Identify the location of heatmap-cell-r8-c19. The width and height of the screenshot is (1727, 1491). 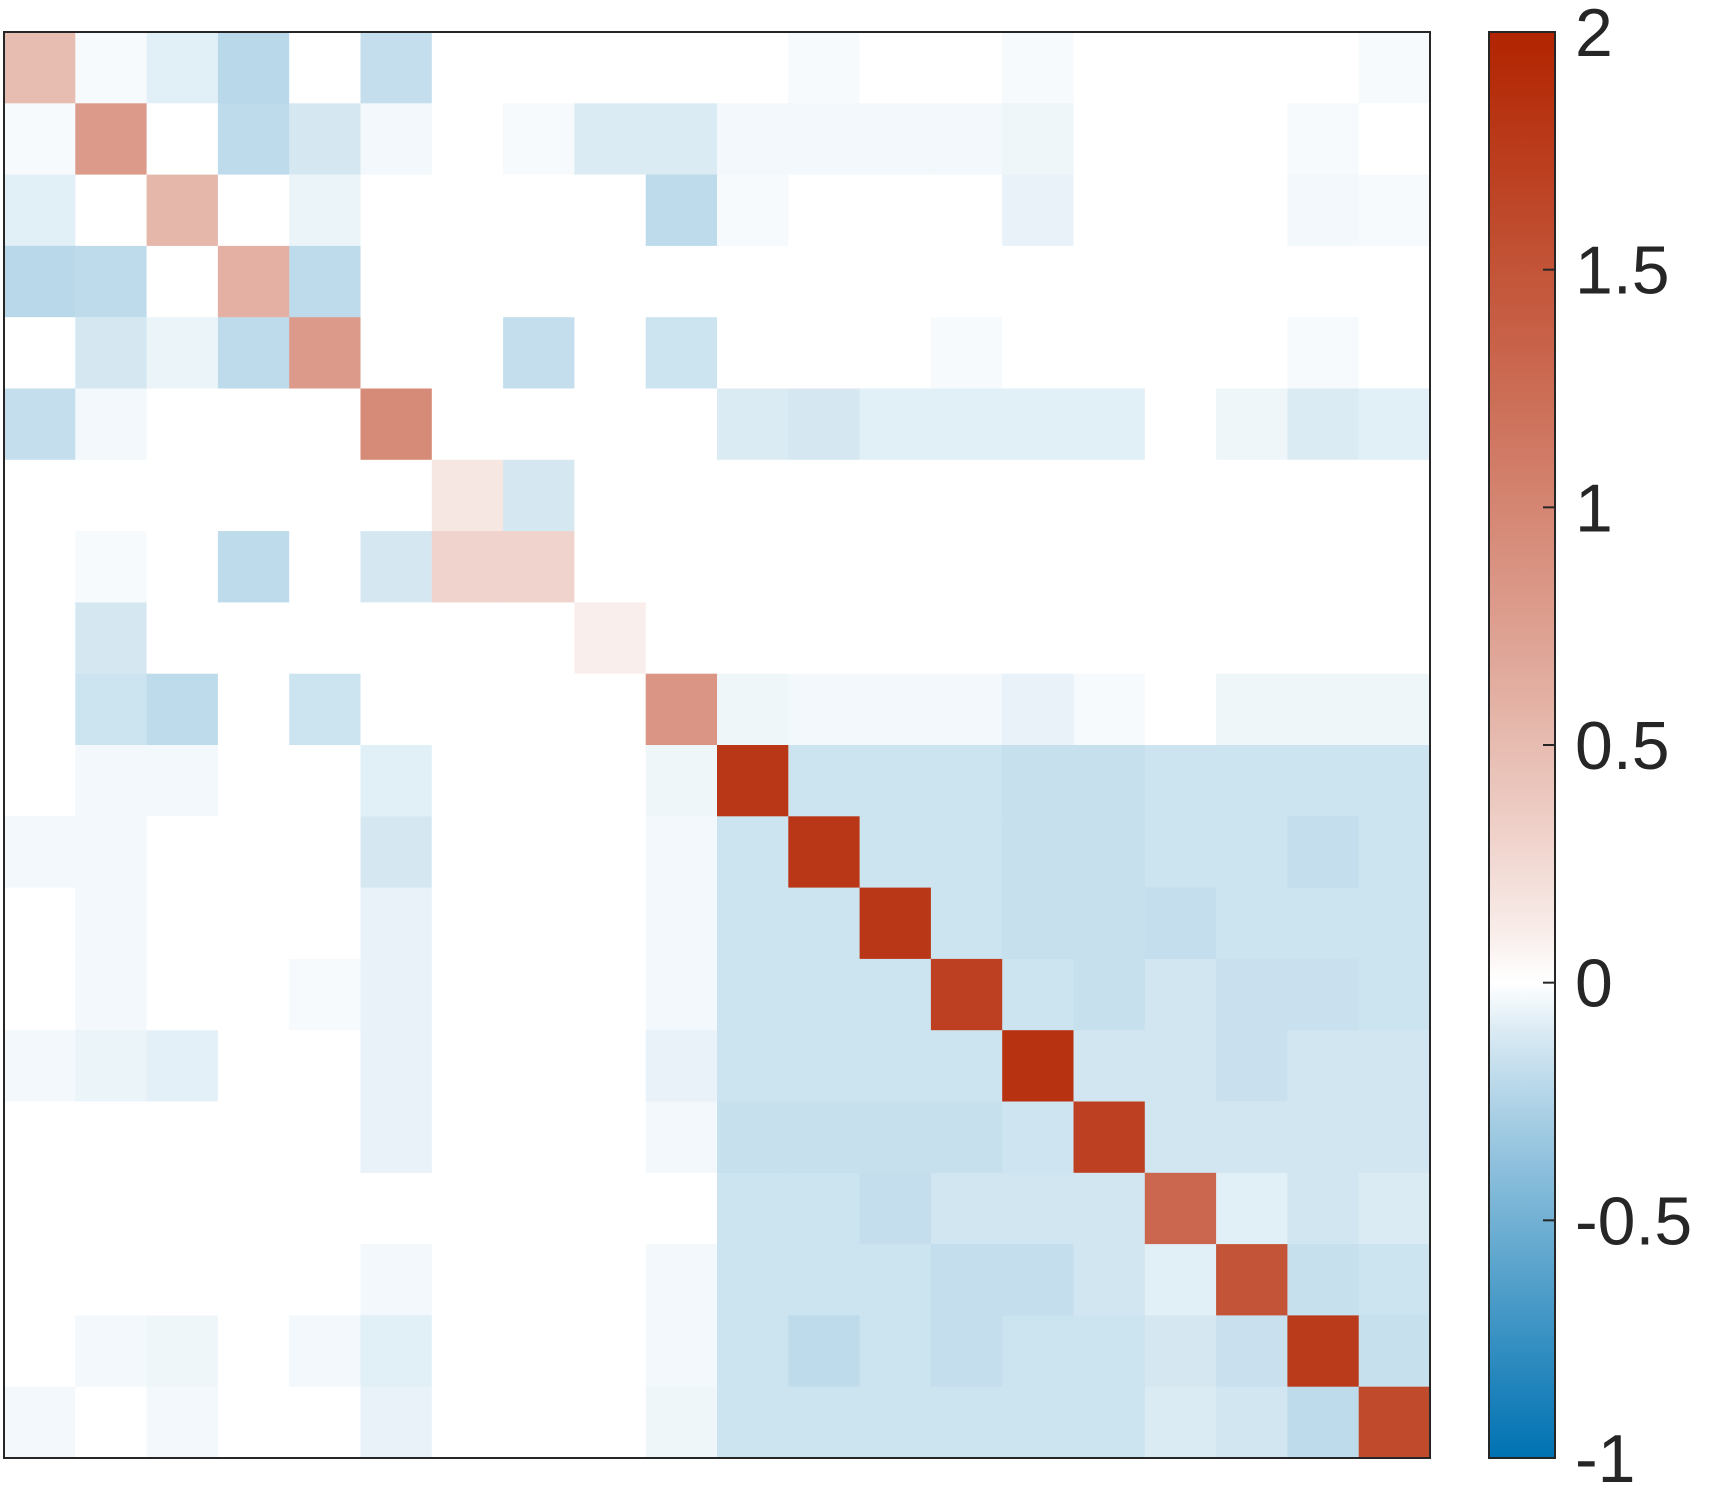
(1394, 638).